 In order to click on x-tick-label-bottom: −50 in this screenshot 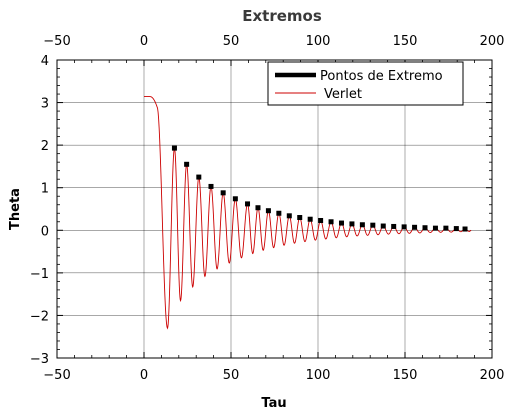, I will do `click(56, 375)`.